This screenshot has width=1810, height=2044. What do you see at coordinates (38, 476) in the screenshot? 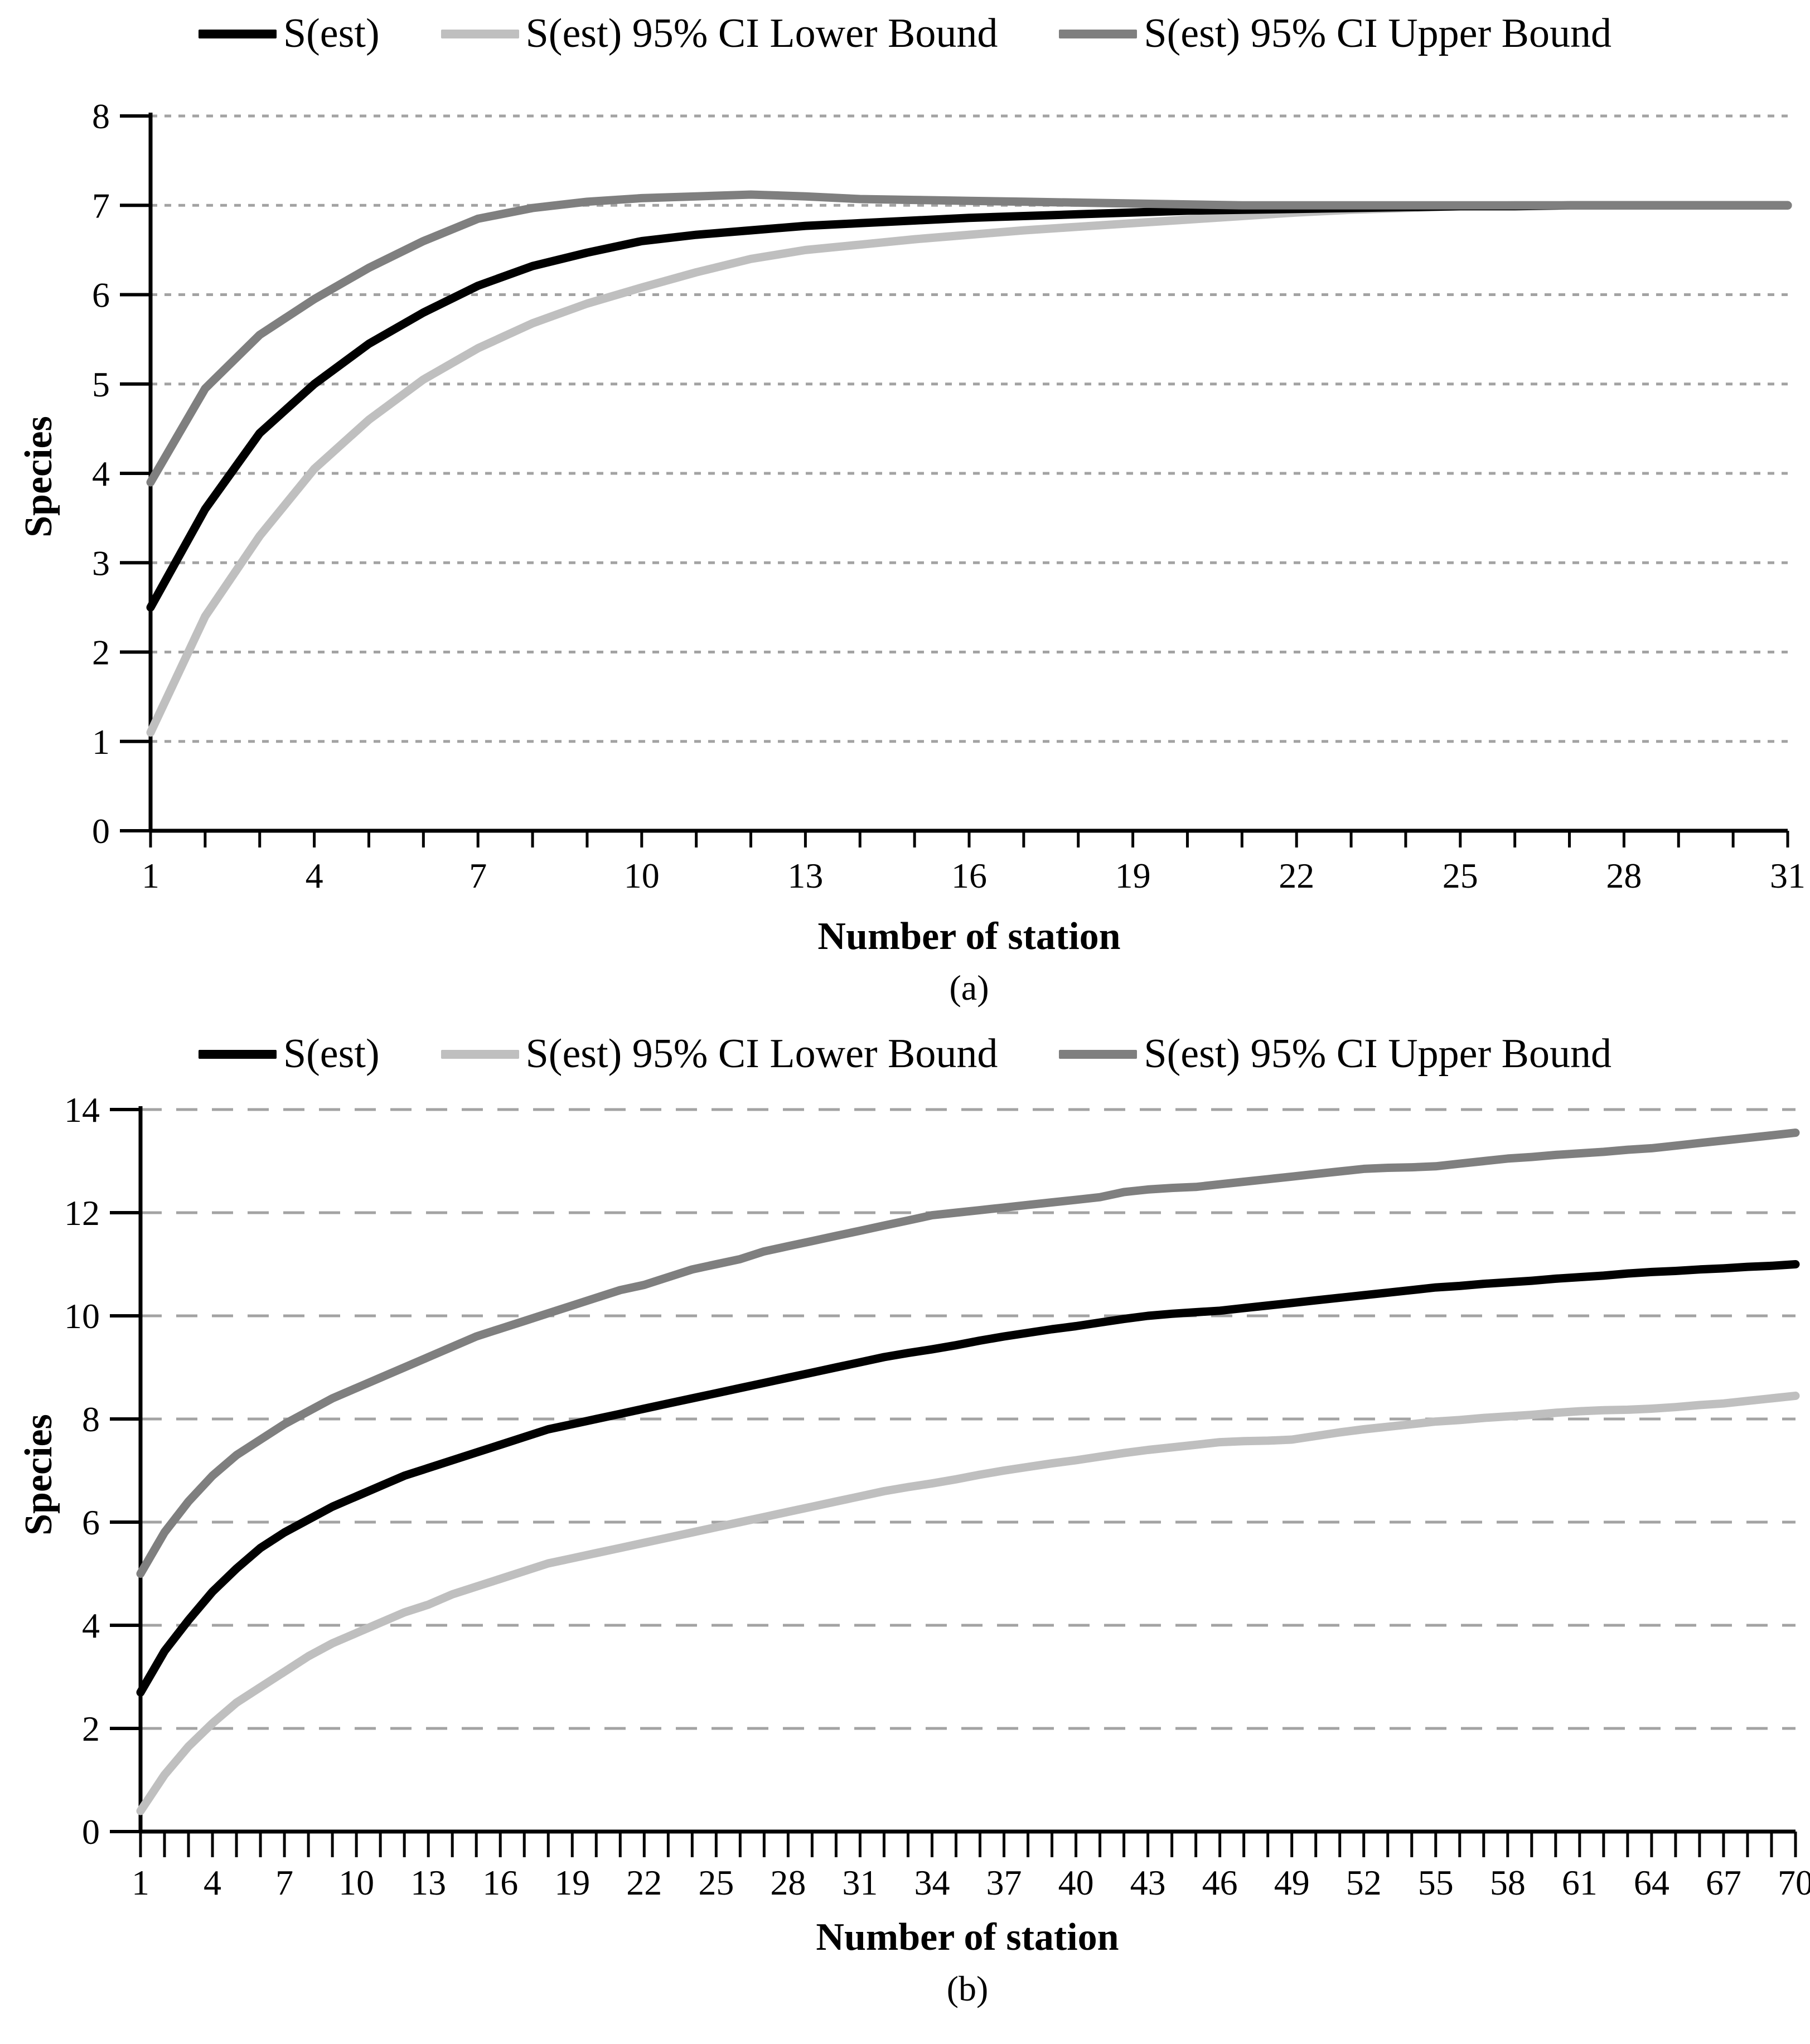
I see `y-axis-title-panel-a: Species` at bounding box center [38, 476].